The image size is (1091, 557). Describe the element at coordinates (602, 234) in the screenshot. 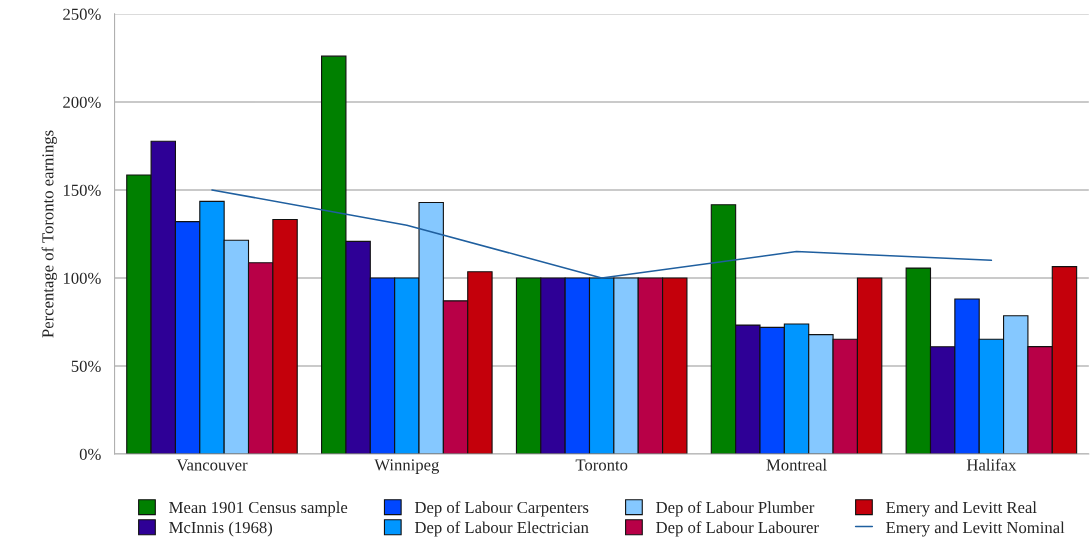

I see `line-series` at that location.